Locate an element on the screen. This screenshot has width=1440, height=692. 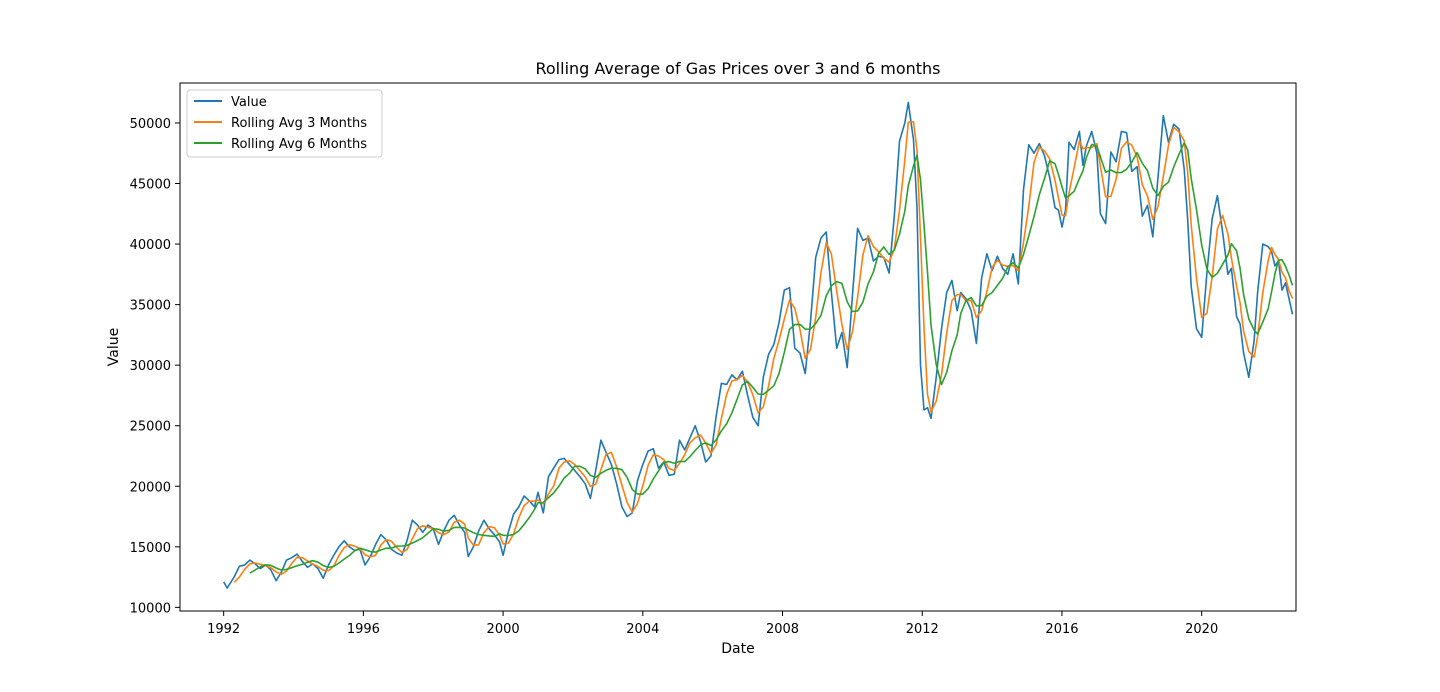
y-tick-label: 25000 is located at coordinates (150, 427).